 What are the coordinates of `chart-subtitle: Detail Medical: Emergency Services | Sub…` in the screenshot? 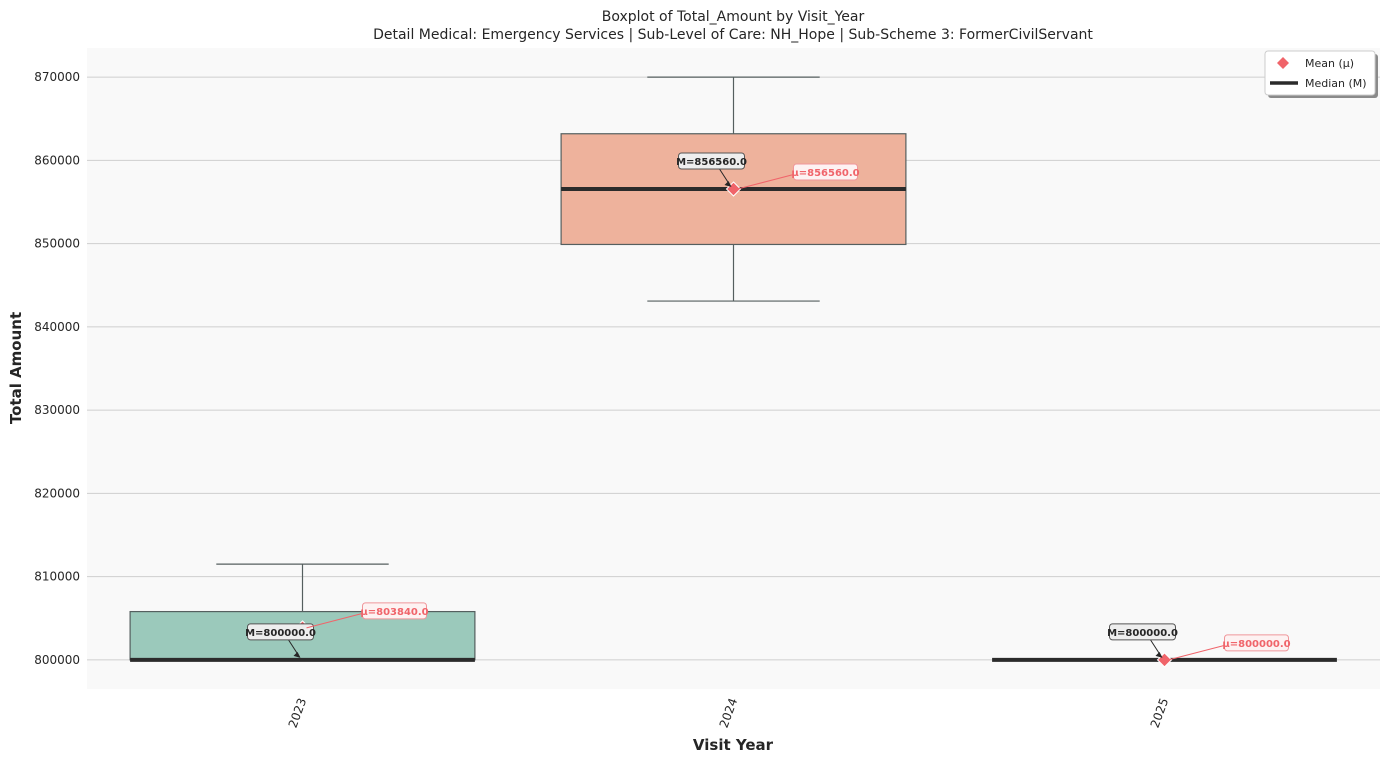 It's located at (733, 35).